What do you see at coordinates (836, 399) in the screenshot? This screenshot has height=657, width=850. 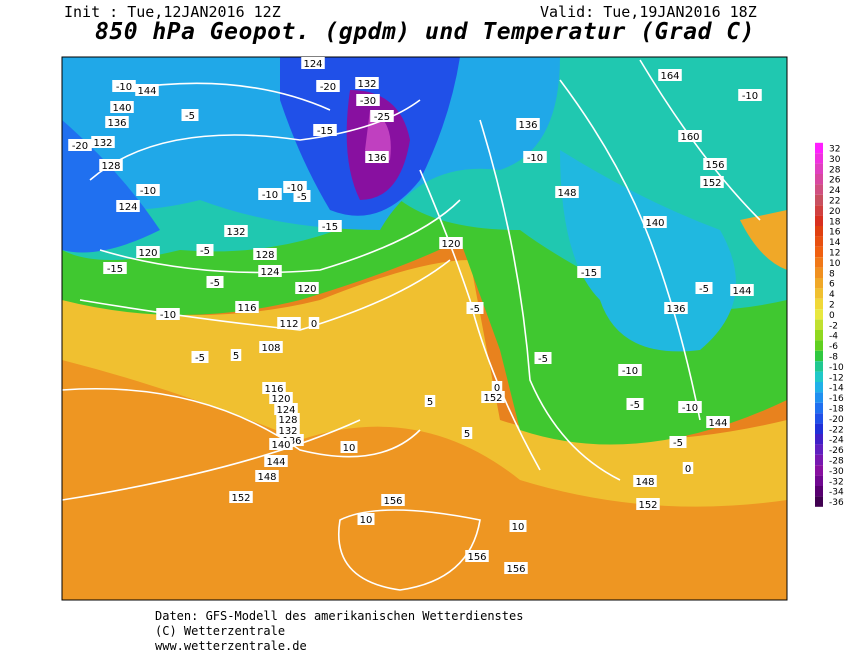 I see `colorbar-label: -16` at bounding box center [836, 399].